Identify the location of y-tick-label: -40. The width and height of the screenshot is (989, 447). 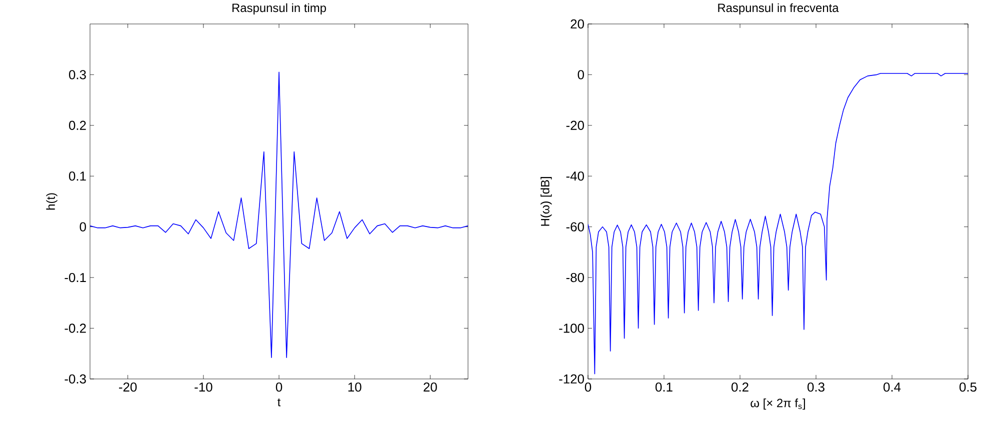
(575, 176).